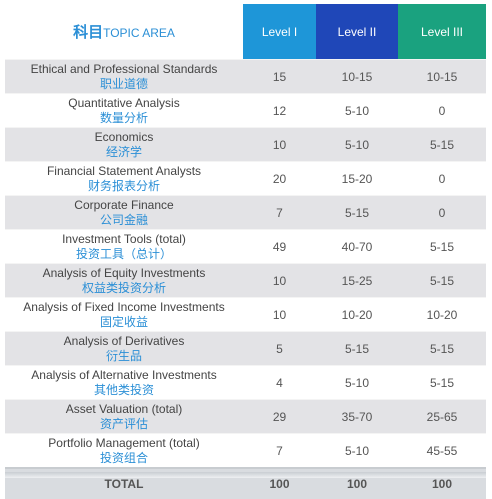 The height and width of the screenshot is (499, 492). What do you see at coordinates (279, 246) in the screenshot?
I see `level-1-weight: 49` at bounding box center [279, 246].